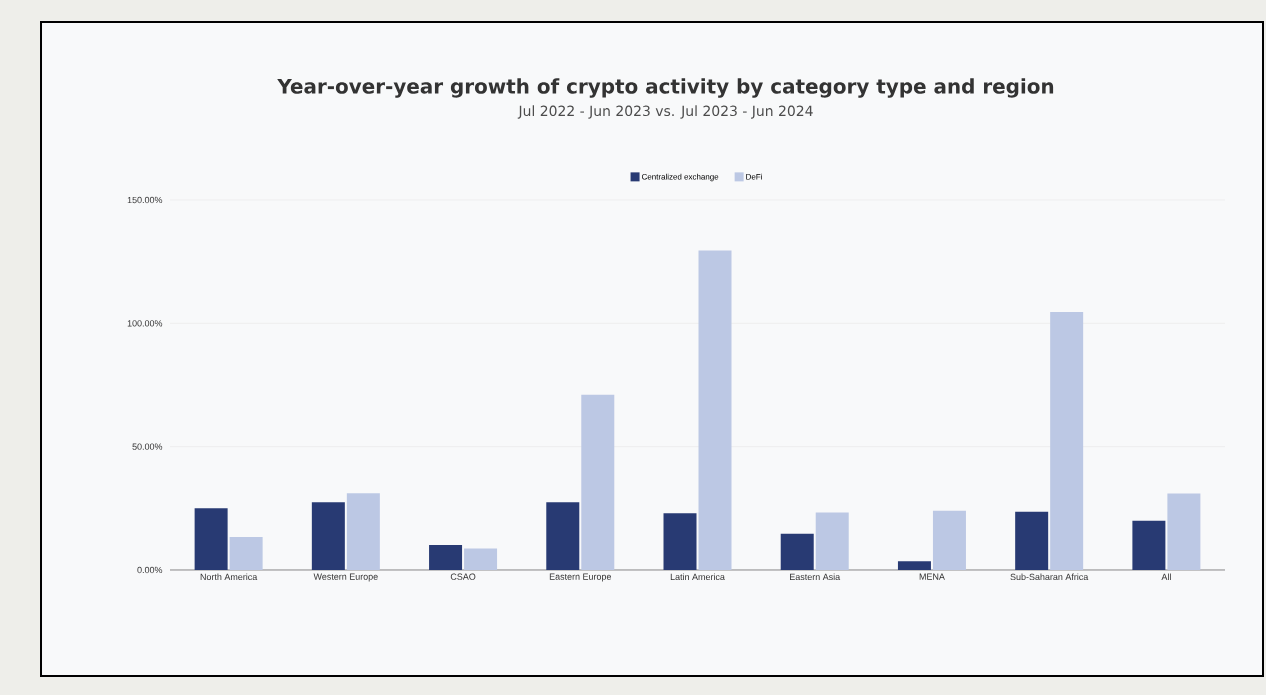 This screenshot has width=1266, height=695. What do you see at coordinates (463, 576) in the screenshot?
I see `x-tick-label: CSAO` at bounding box center [463, 576].